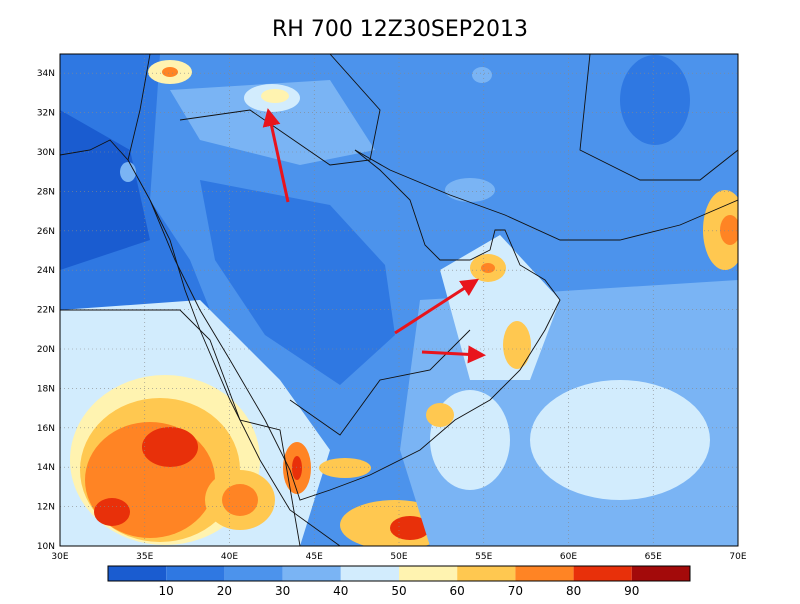 This screenshot has height=604, width=800. Describe the element at coordinates (483, 557) in the screenshot. I see `lon-label: 55E` at that location.